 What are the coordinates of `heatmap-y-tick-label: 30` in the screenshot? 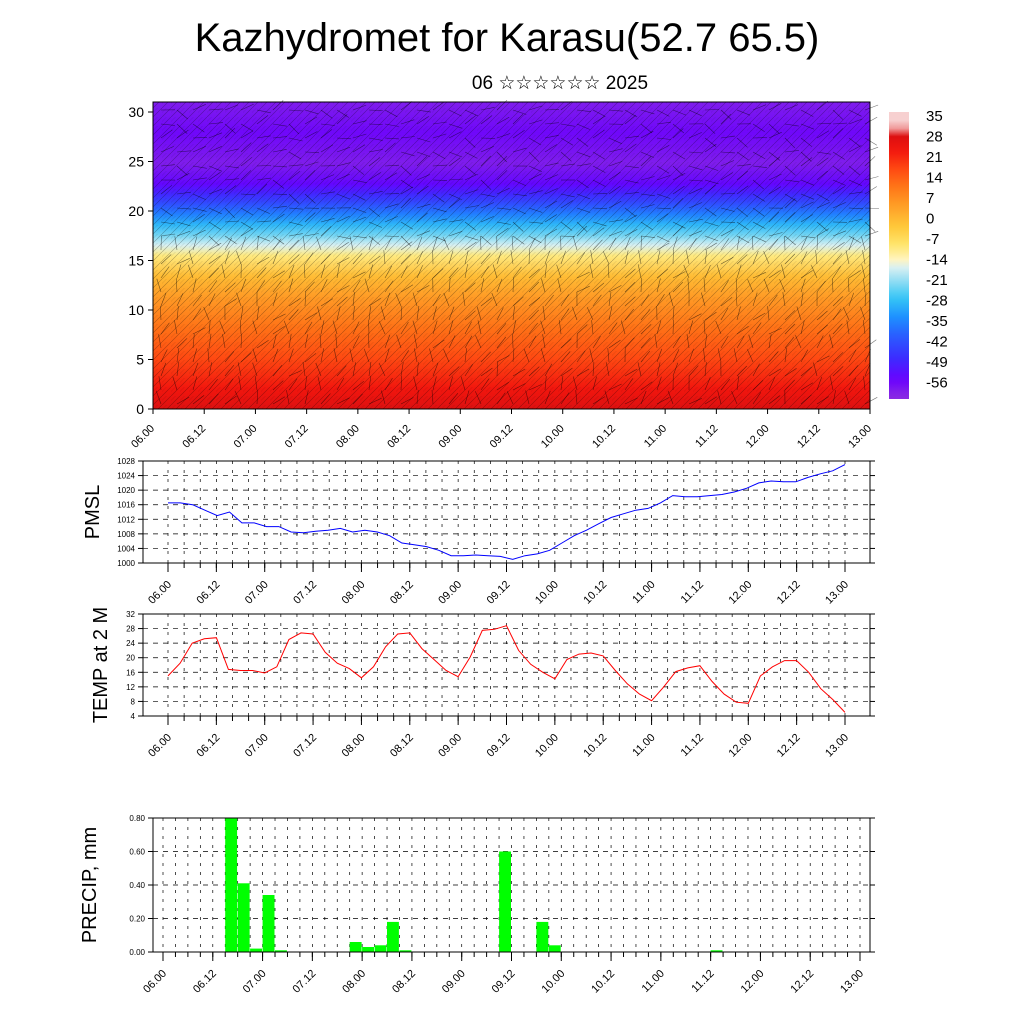 It's located at (136, 112).